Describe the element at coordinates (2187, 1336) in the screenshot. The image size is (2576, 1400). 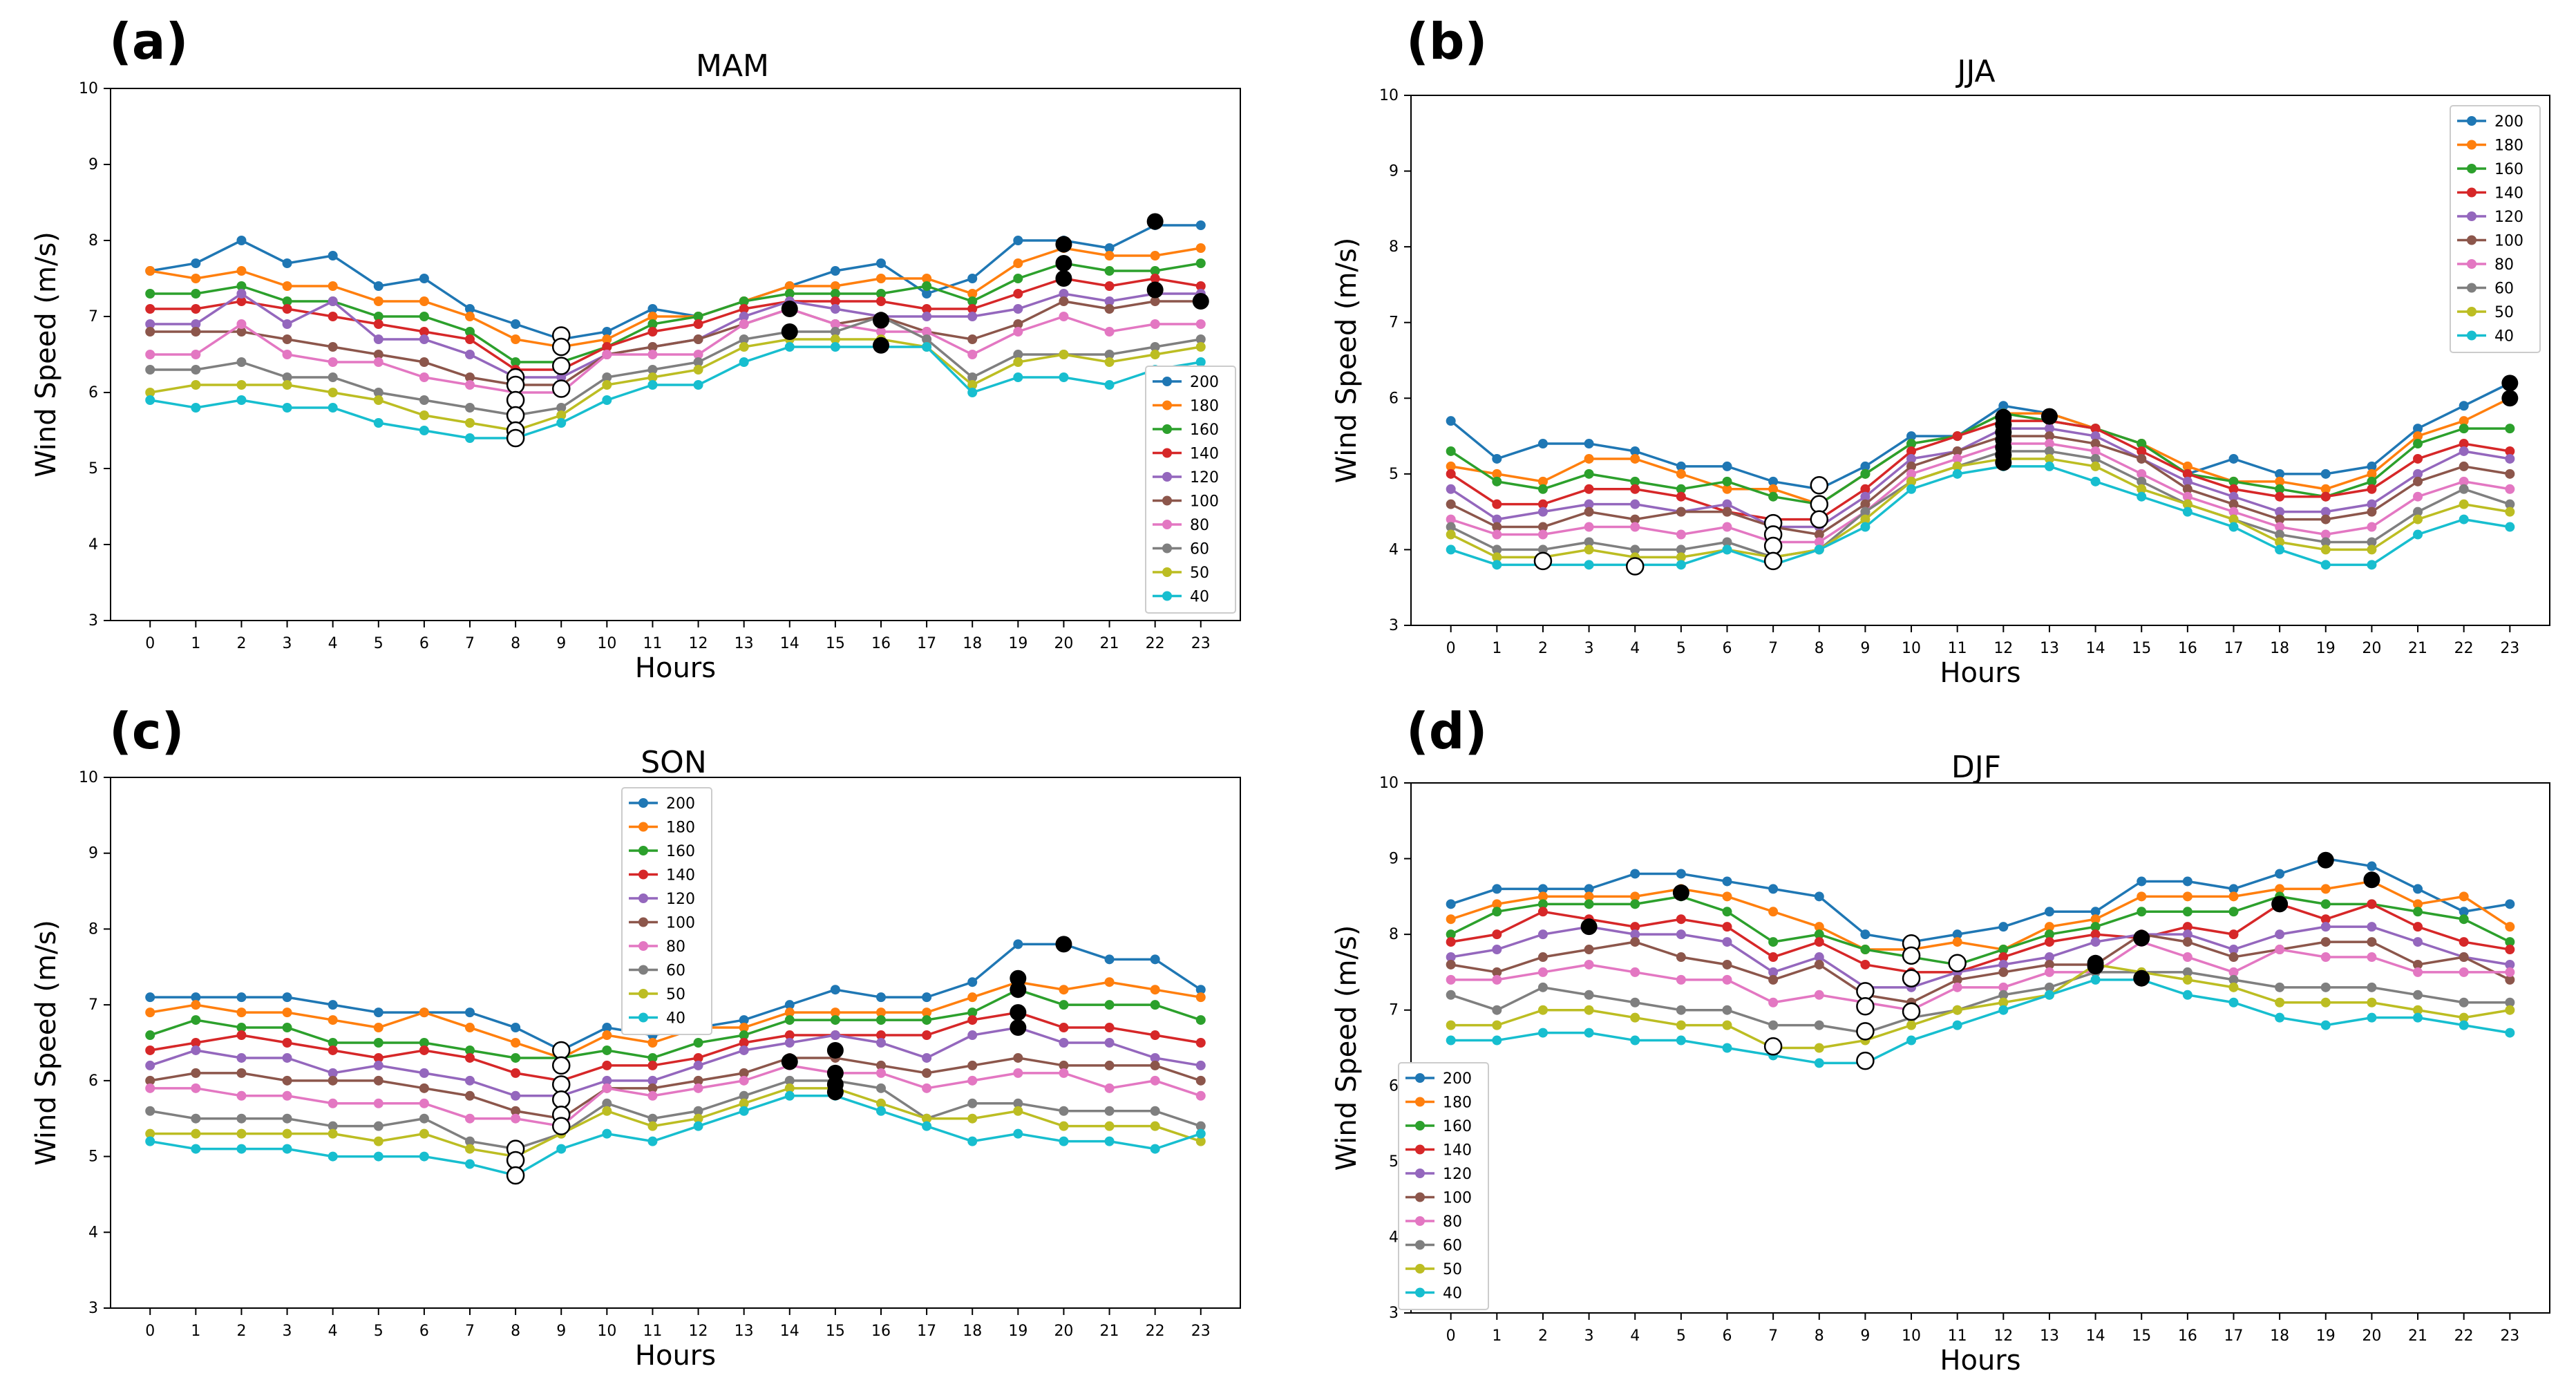
I see `x-tick-label: 16` at that location.